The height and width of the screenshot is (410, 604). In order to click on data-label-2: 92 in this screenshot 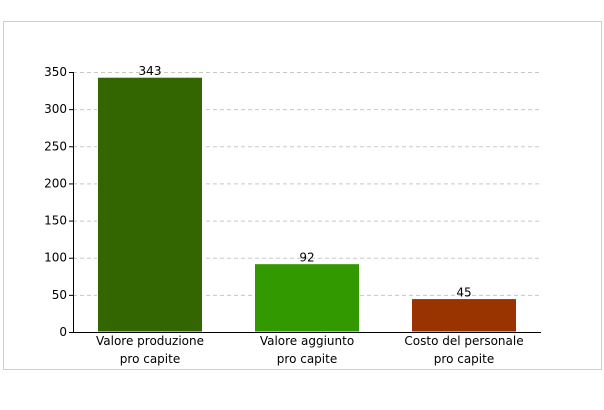, I will do `click(306, 258)`.